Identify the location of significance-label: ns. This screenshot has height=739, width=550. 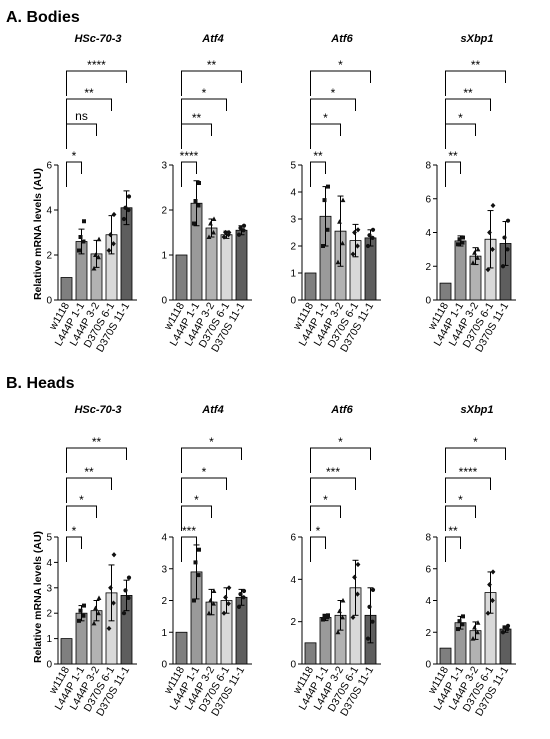
(81, 116).